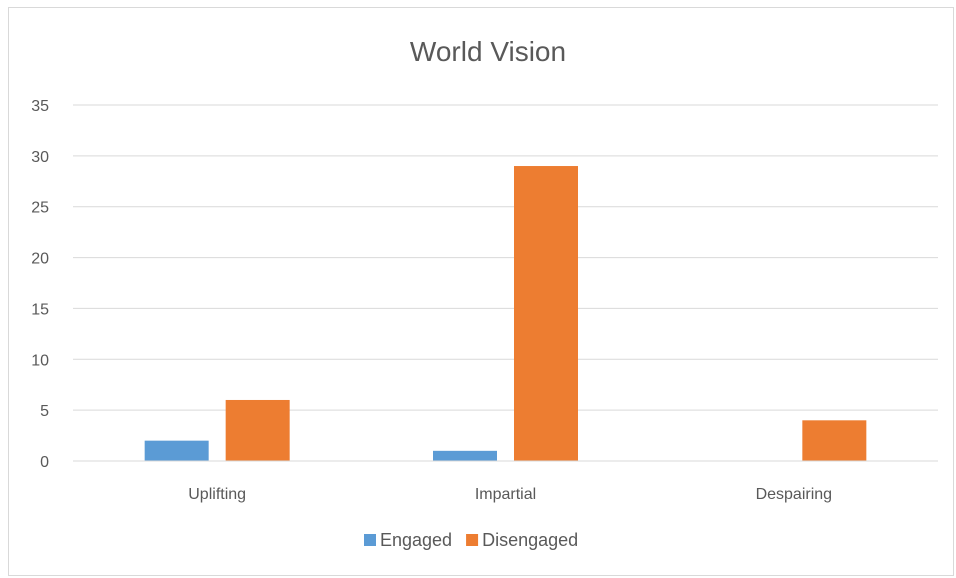 This screenshot has width=956, height=578. What do you see at coordinates (505, 494) in the screenshot?
I see `x-tick-label: Impartial` at bounding box center [505, 494].